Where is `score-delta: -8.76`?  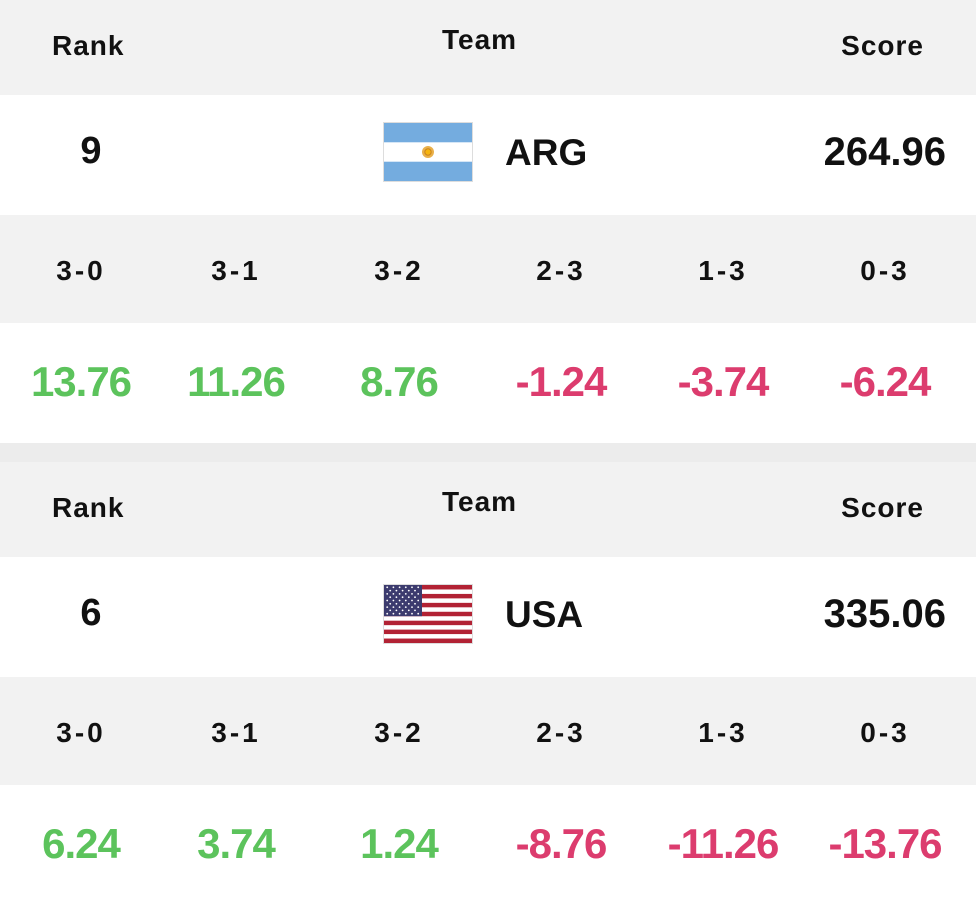
score-delta: -8.76 is located at coordinates (561, 843).